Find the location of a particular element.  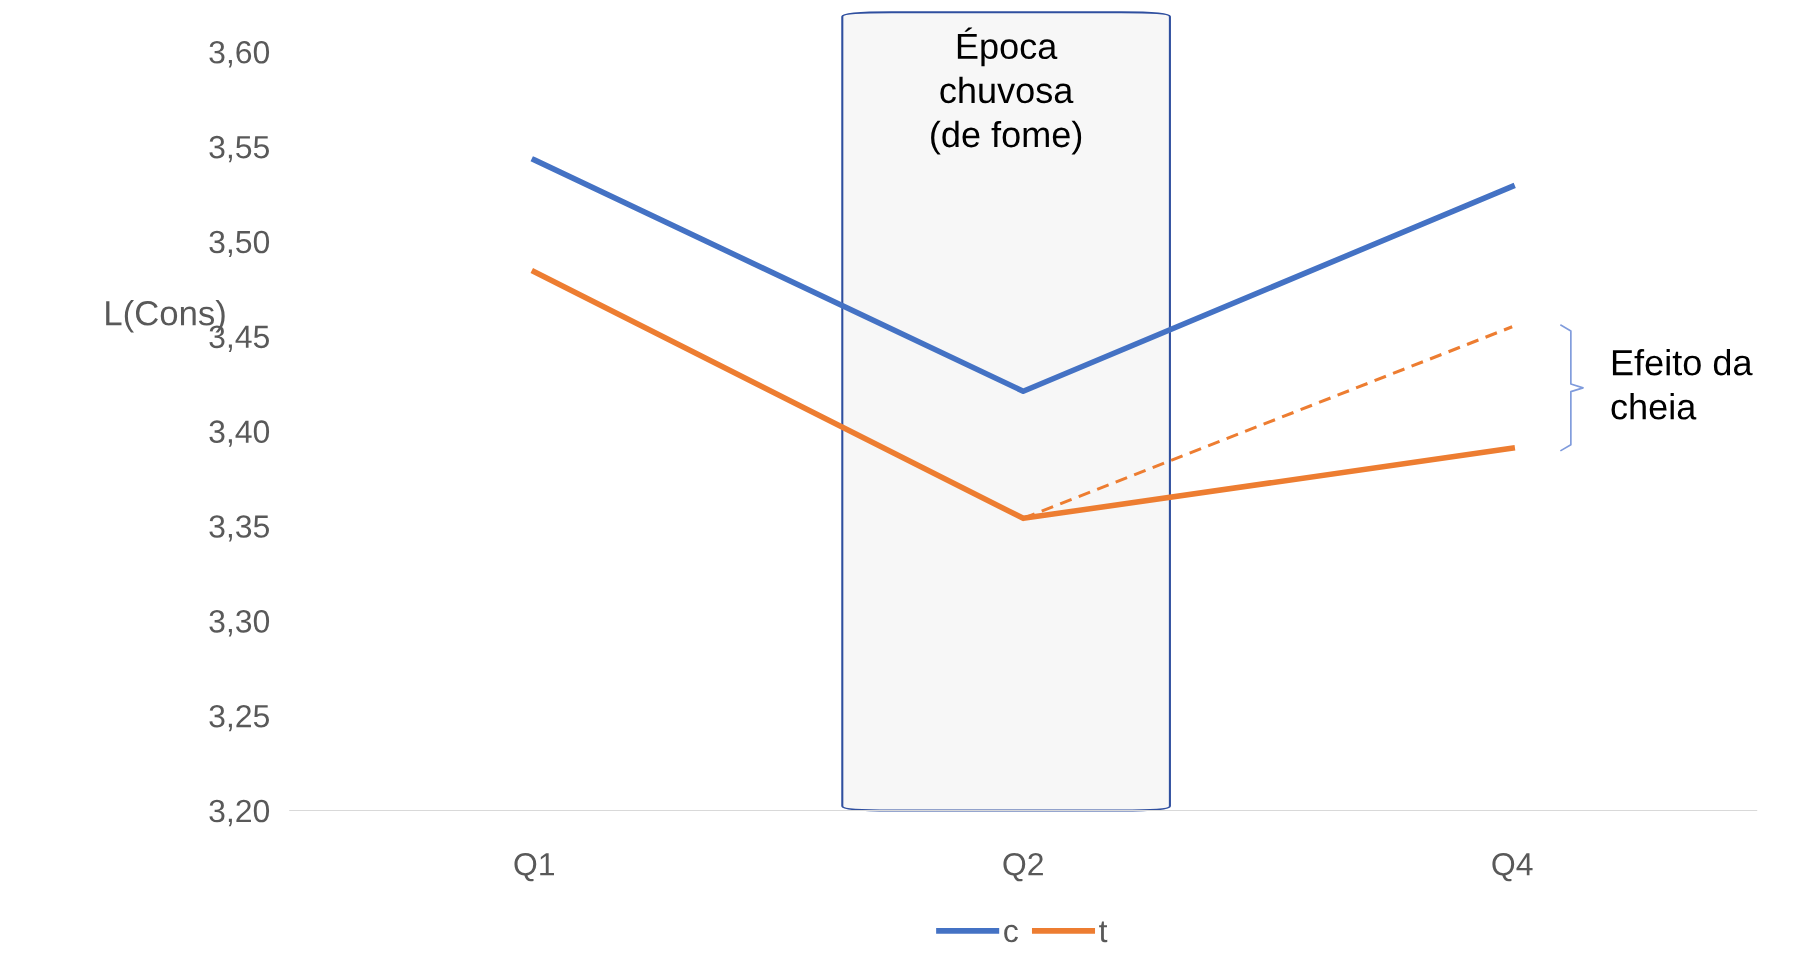

y-tick-label: 3,40 is located at coordinates (239, 433).